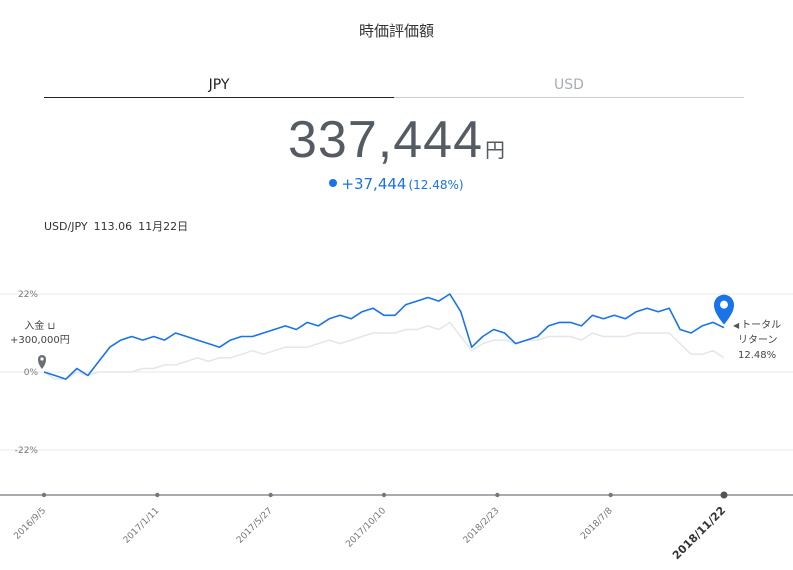 The height and width of the screenshot is (570, 793). I want to click on deposit-label: 入金, so click(34, 326).